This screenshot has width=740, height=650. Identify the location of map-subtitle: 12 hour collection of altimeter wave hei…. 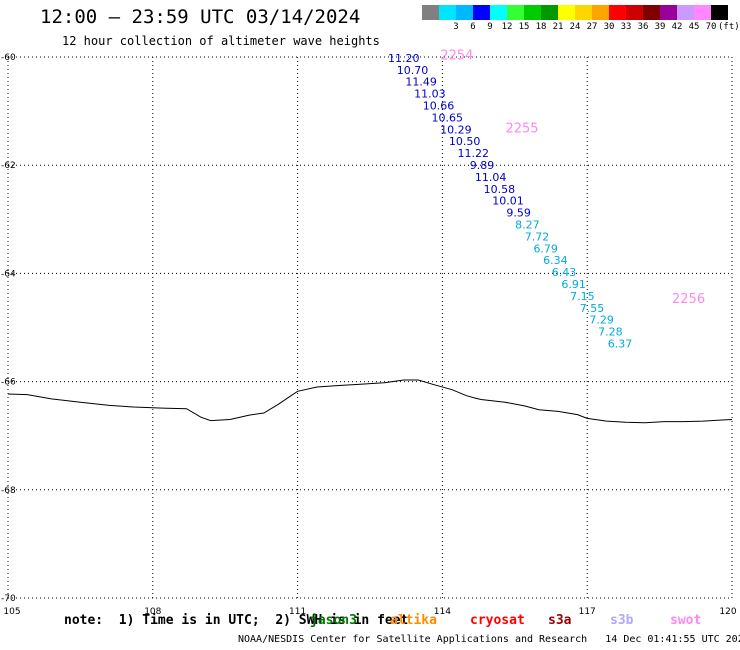
(221, 41).